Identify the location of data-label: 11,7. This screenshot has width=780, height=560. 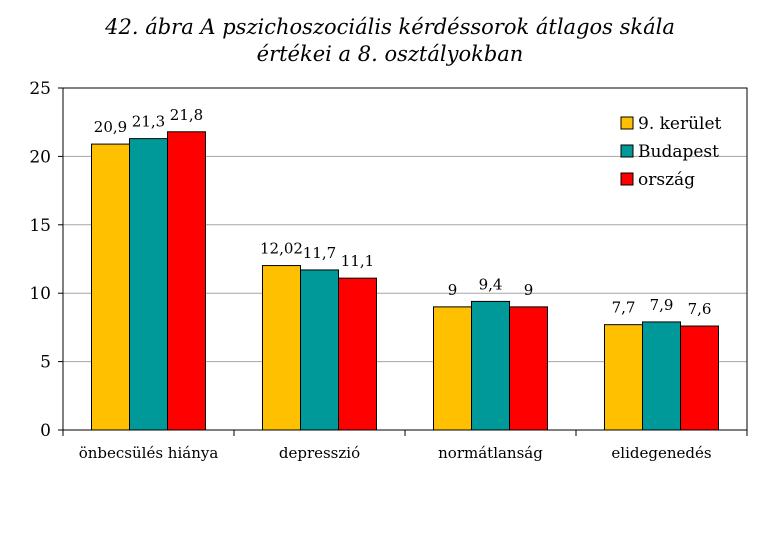
(319, 253).